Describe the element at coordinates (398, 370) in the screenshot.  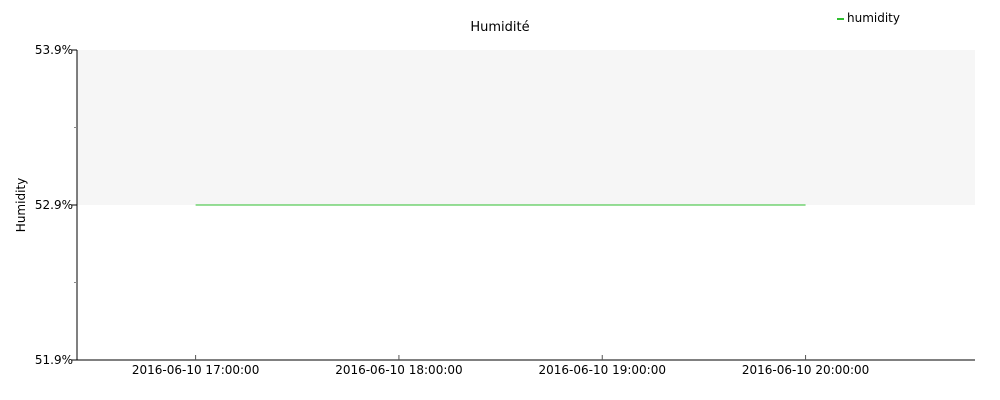
I see `x-tick-label: 2016-06-10 18:00:00` at that location.